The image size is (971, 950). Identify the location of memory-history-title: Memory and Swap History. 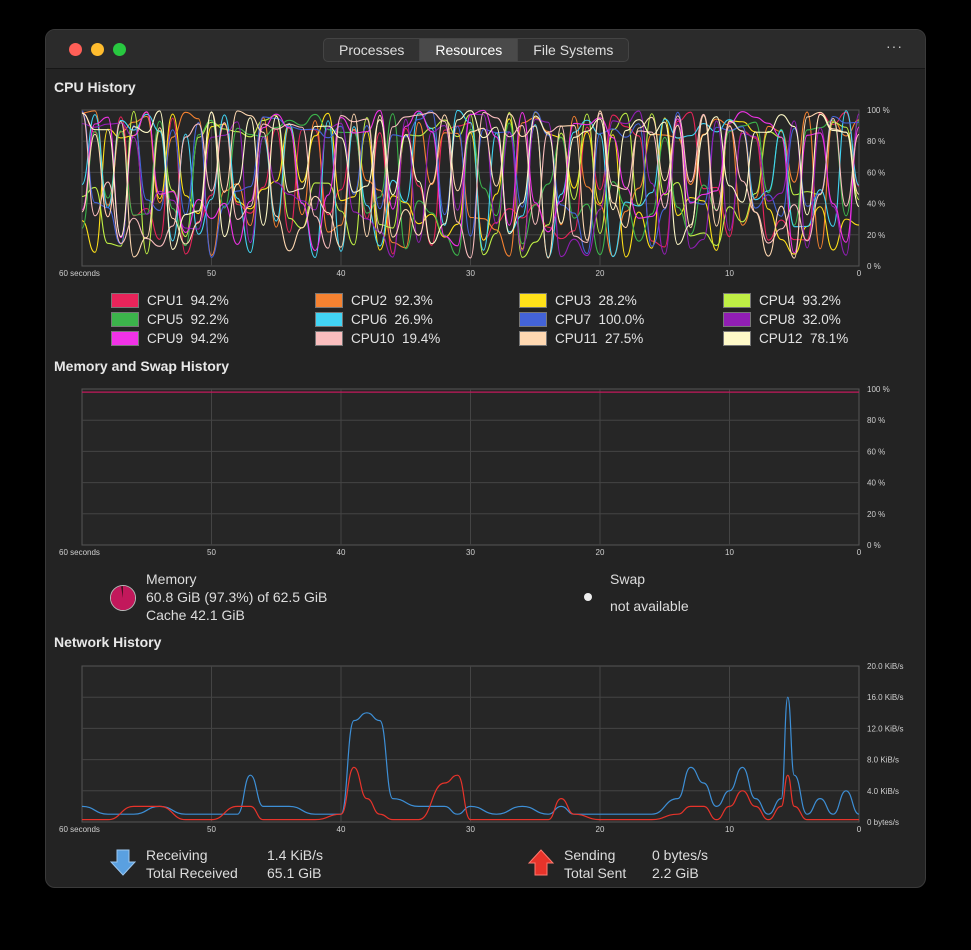
(142, 366).